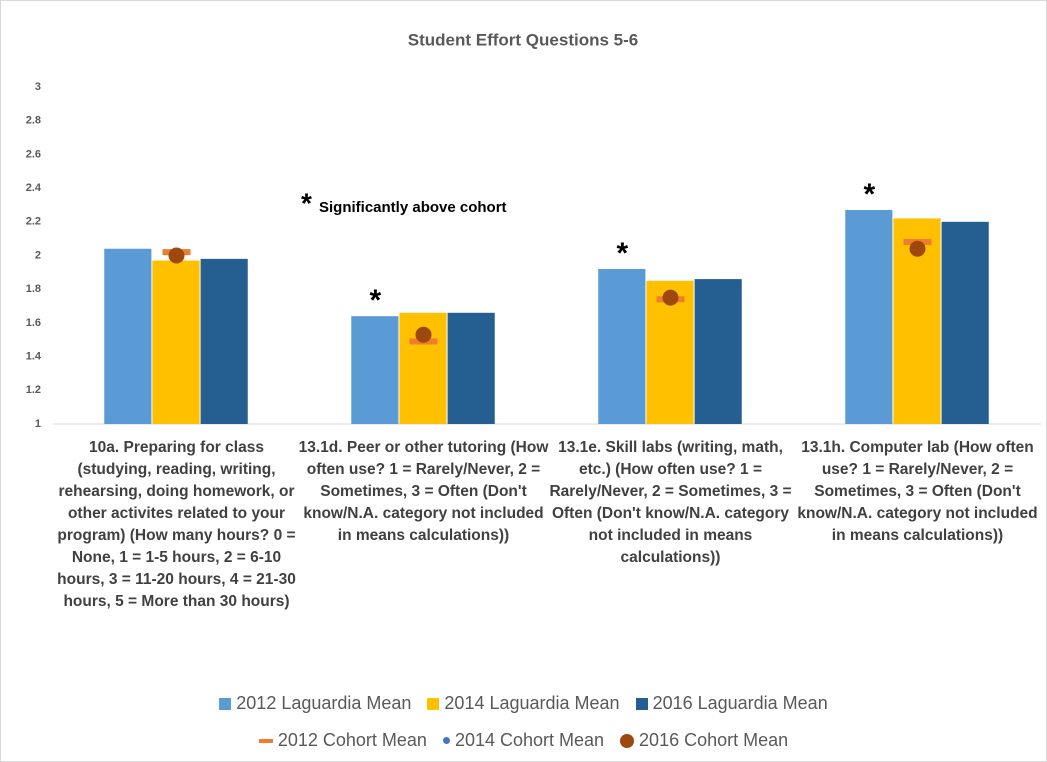 Image resolution: width=1047 pixels, height=762 pixels. I want to click on y-tick-label: 1.4, so click(34, 357).